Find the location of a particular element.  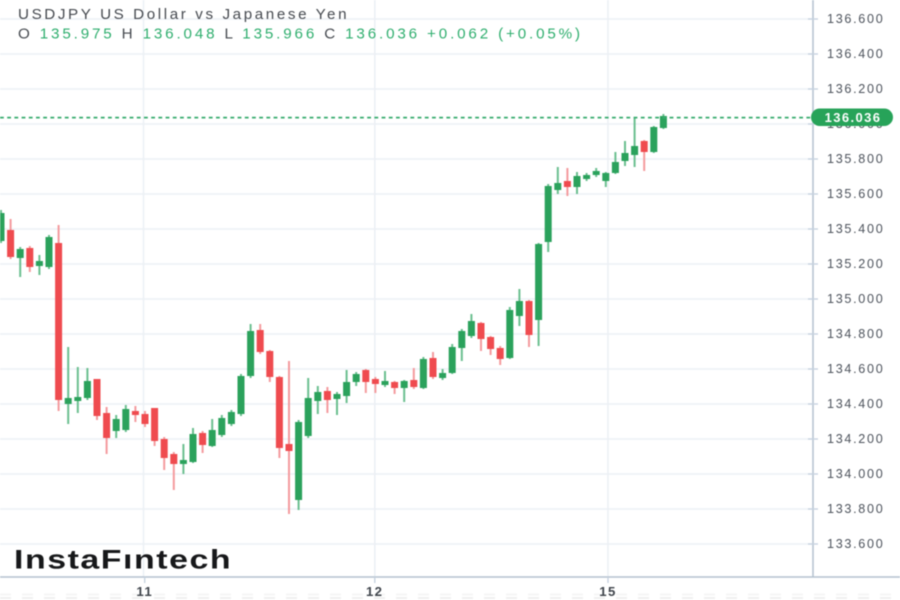

svg-text: 136.600 is located at coordinates (855, 19).